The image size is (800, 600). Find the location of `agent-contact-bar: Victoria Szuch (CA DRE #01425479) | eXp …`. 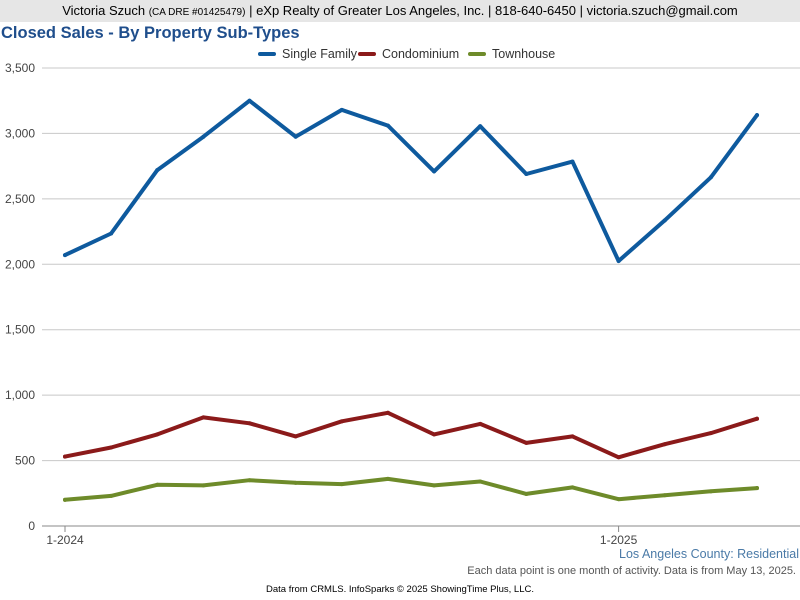

agent-contact-bar: Victoria Szuch (CA DRE #01425479) | eXp … is located at coordinates (400, 11).